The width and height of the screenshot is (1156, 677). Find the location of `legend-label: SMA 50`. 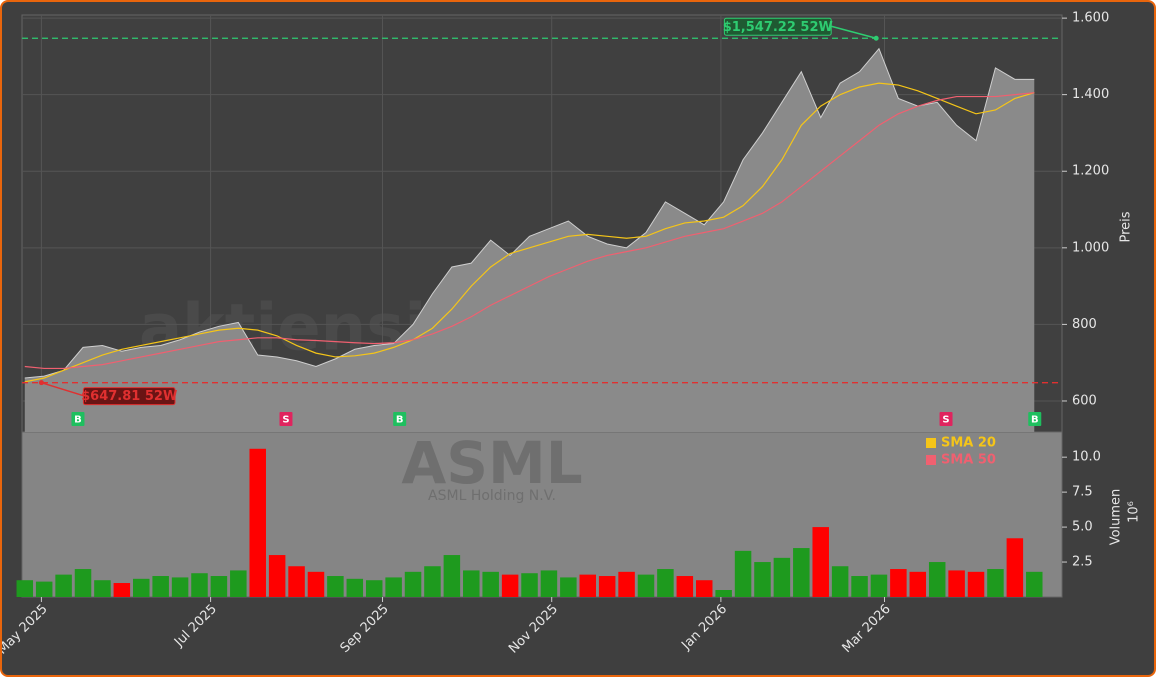

legend-label: SMA 50 is located at coordinates (968, 460).